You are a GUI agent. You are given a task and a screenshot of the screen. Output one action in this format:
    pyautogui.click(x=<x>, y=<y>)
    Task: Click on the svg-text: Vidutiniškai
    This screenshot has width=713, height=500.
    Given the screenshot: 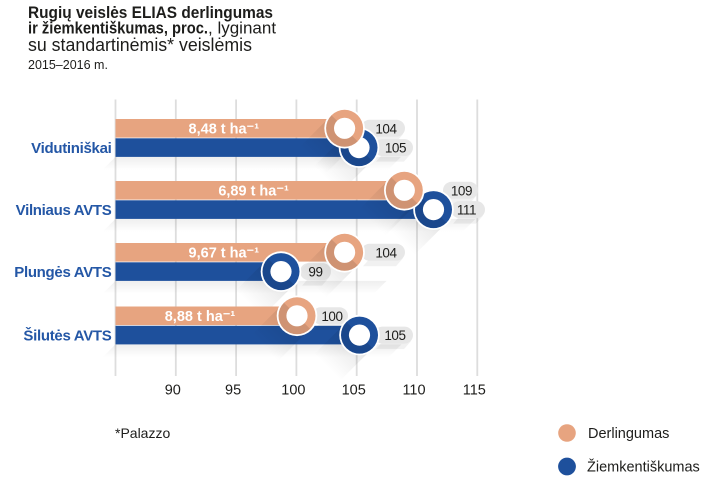 What is the action you would take?
    pyautogui.click(x=71, y=148)
    